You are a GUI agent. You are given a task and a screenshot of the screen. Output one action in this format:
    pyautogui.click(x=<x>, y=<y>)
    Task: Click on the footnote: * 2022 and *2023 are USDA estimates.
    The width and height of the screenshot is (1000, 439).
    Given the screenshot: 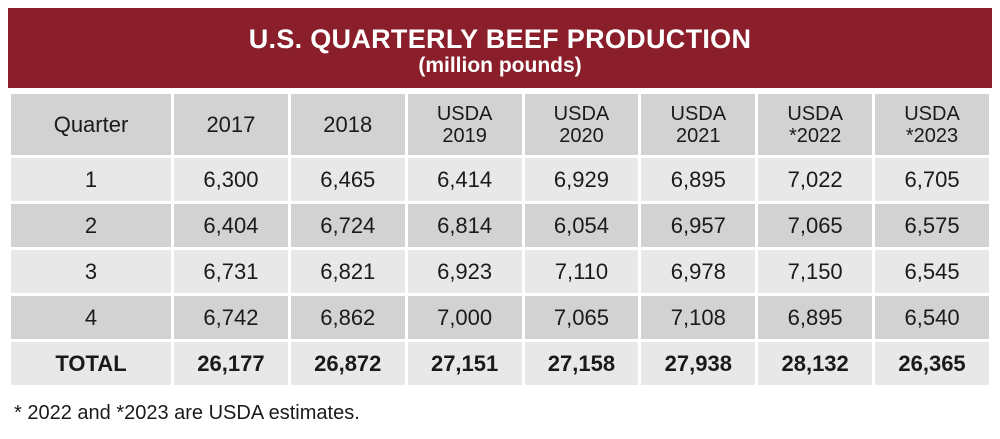 What is the action you would take?
    pyautogui.click(x=187, y=413)
    